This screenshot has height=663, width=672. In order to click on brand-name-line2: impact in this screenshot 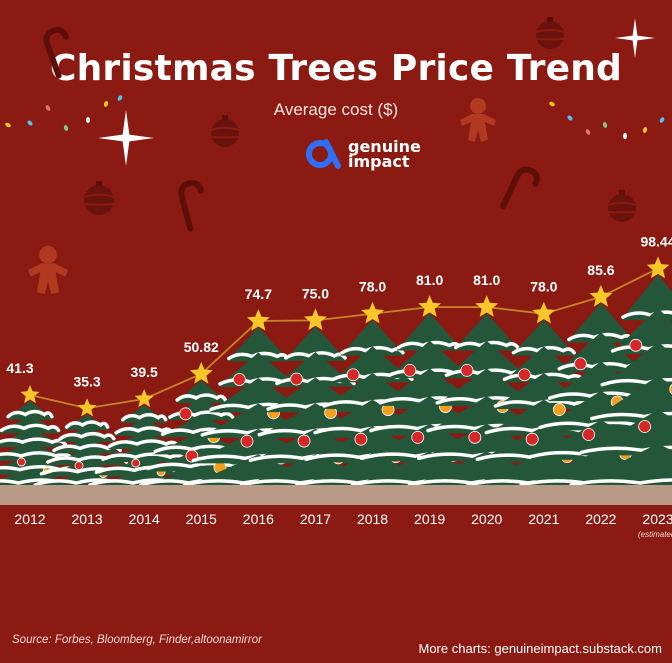, I will do `click(379, 161)`.